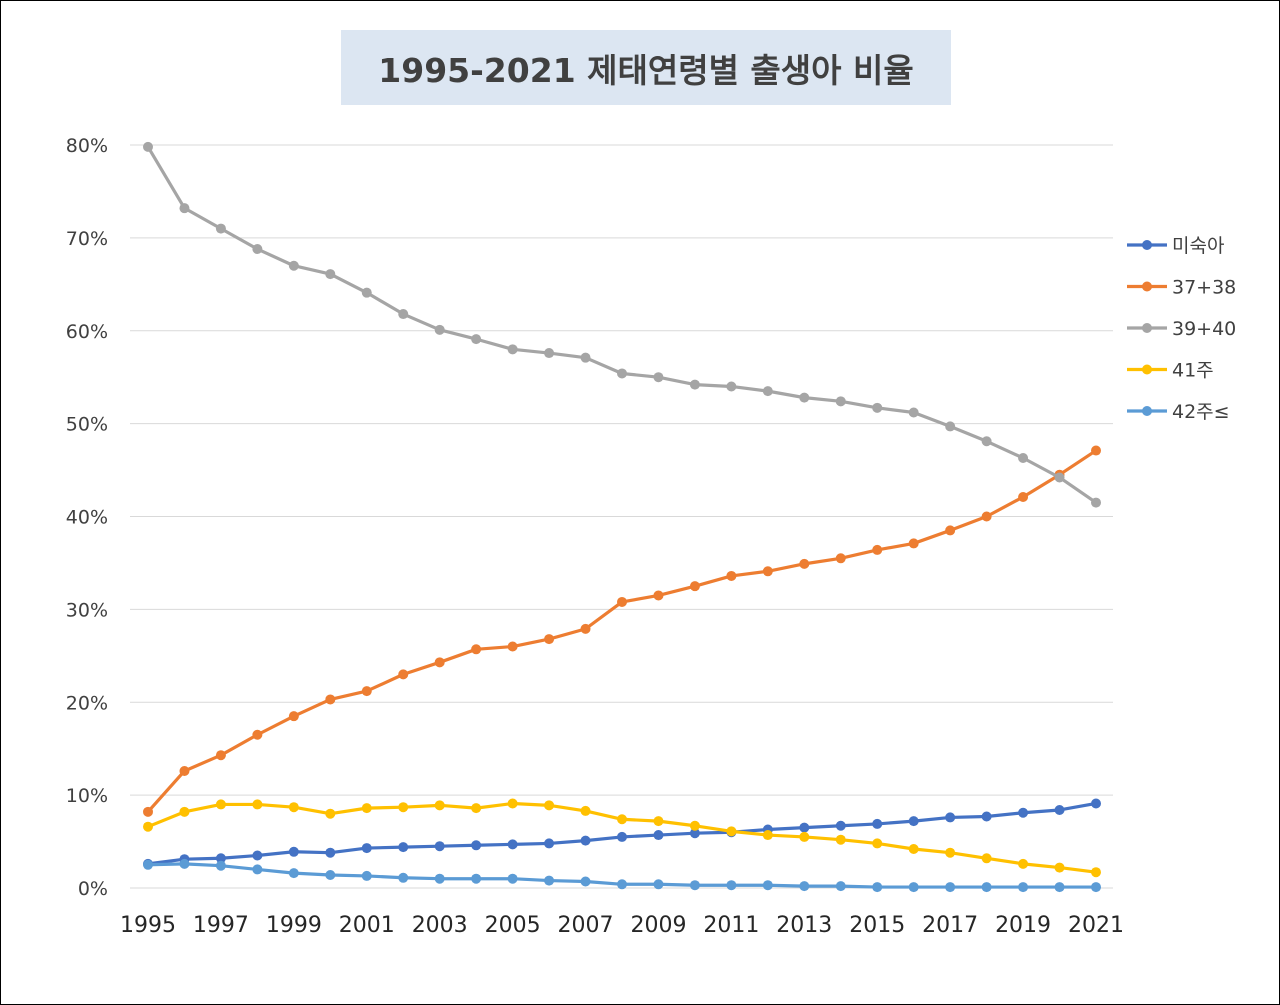  I want to click on legend-entry: 39+40, so click(1181, 329).